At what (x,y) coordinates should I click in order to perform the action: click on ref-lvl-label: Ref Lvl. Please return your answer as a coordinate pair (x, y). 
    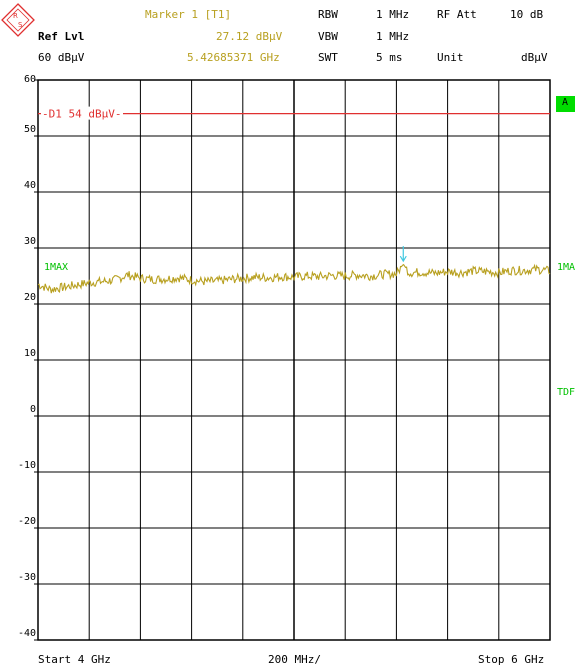
    Looking at the image, I should click on (61, 36).